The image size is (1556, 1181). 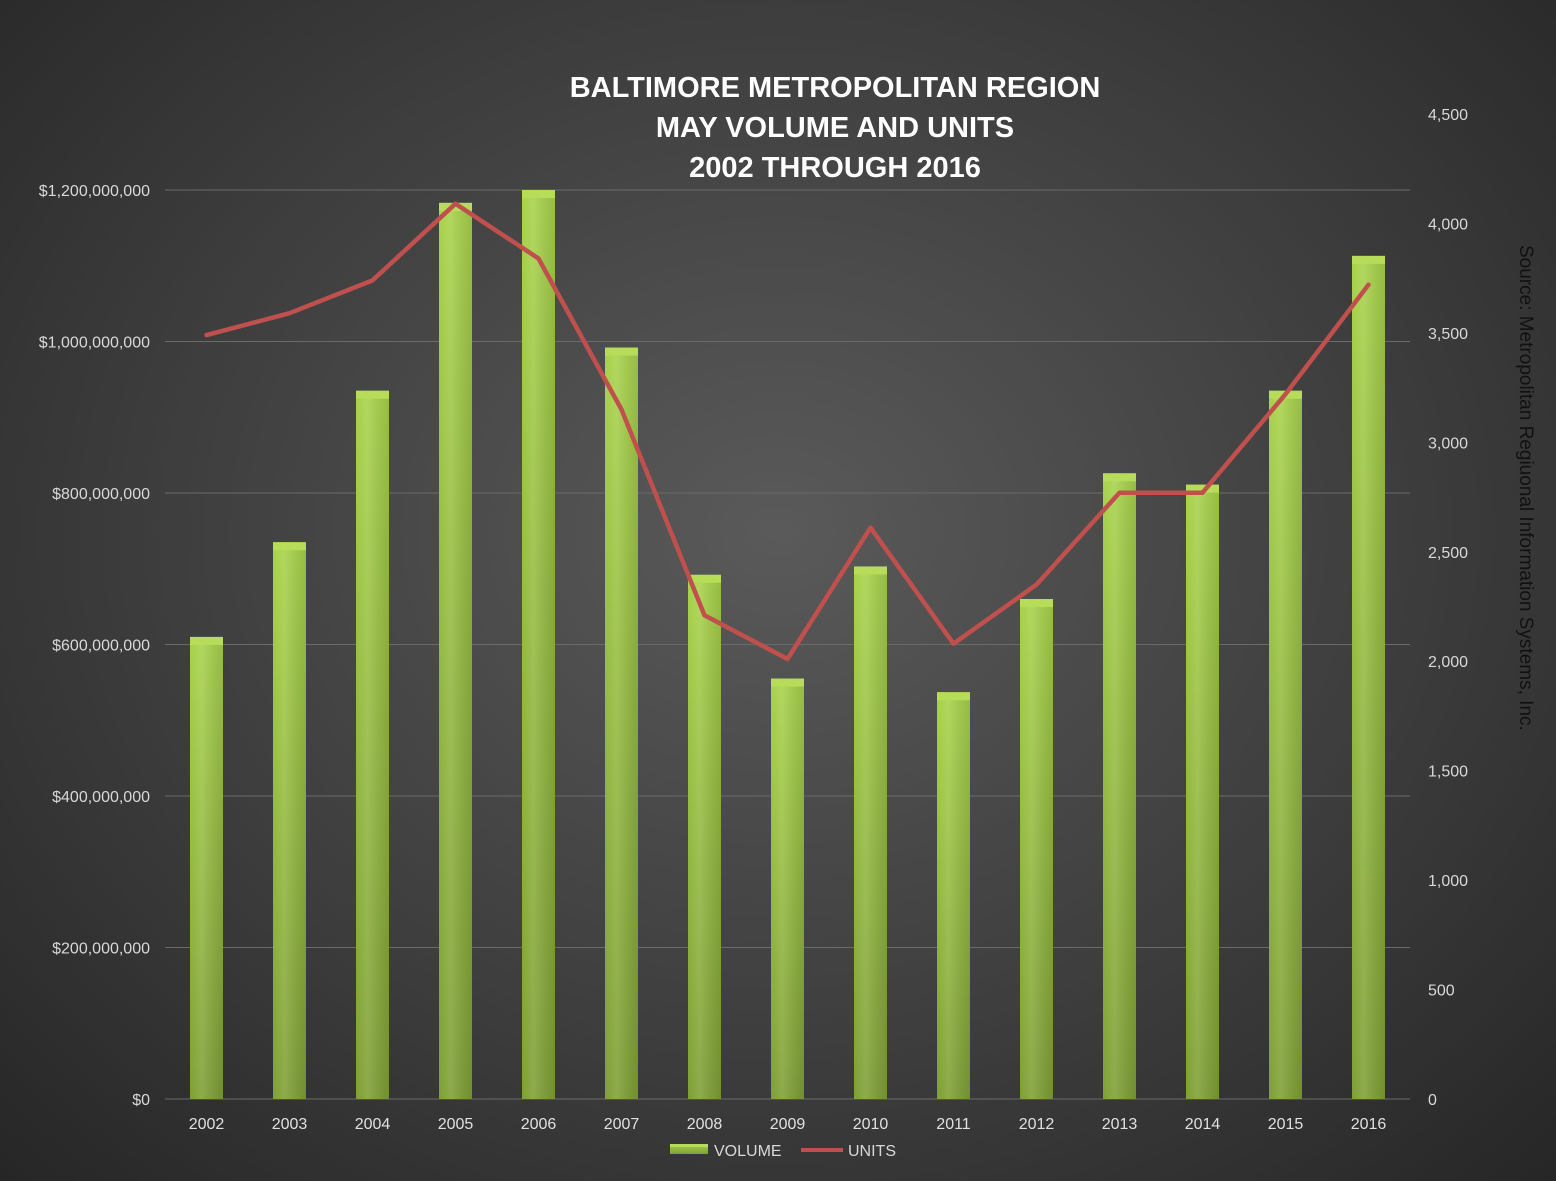 I want to click on right-tick-label: 2,500, so click(x=1448, y=553).